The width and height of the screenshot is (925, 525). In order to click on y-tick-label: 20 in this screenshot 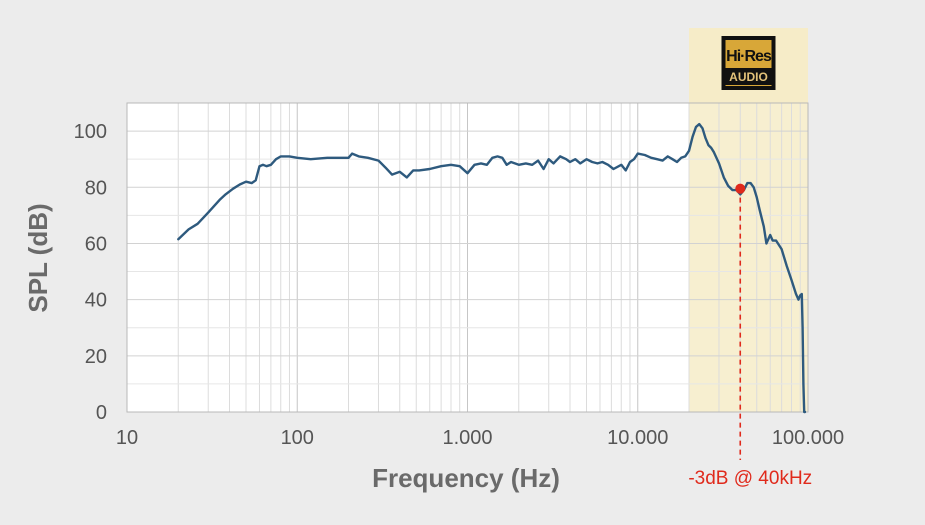, I will do `click(96, 357)`.